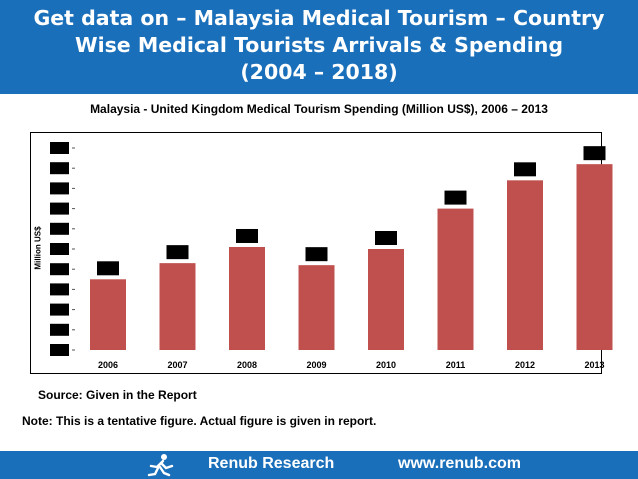 This screenshot has height=479, width=638. What do you see at coordinates (117, 395) in the screenshot?
I see `source-note: Source: Given in the Report` at bounding box center [117, 395].